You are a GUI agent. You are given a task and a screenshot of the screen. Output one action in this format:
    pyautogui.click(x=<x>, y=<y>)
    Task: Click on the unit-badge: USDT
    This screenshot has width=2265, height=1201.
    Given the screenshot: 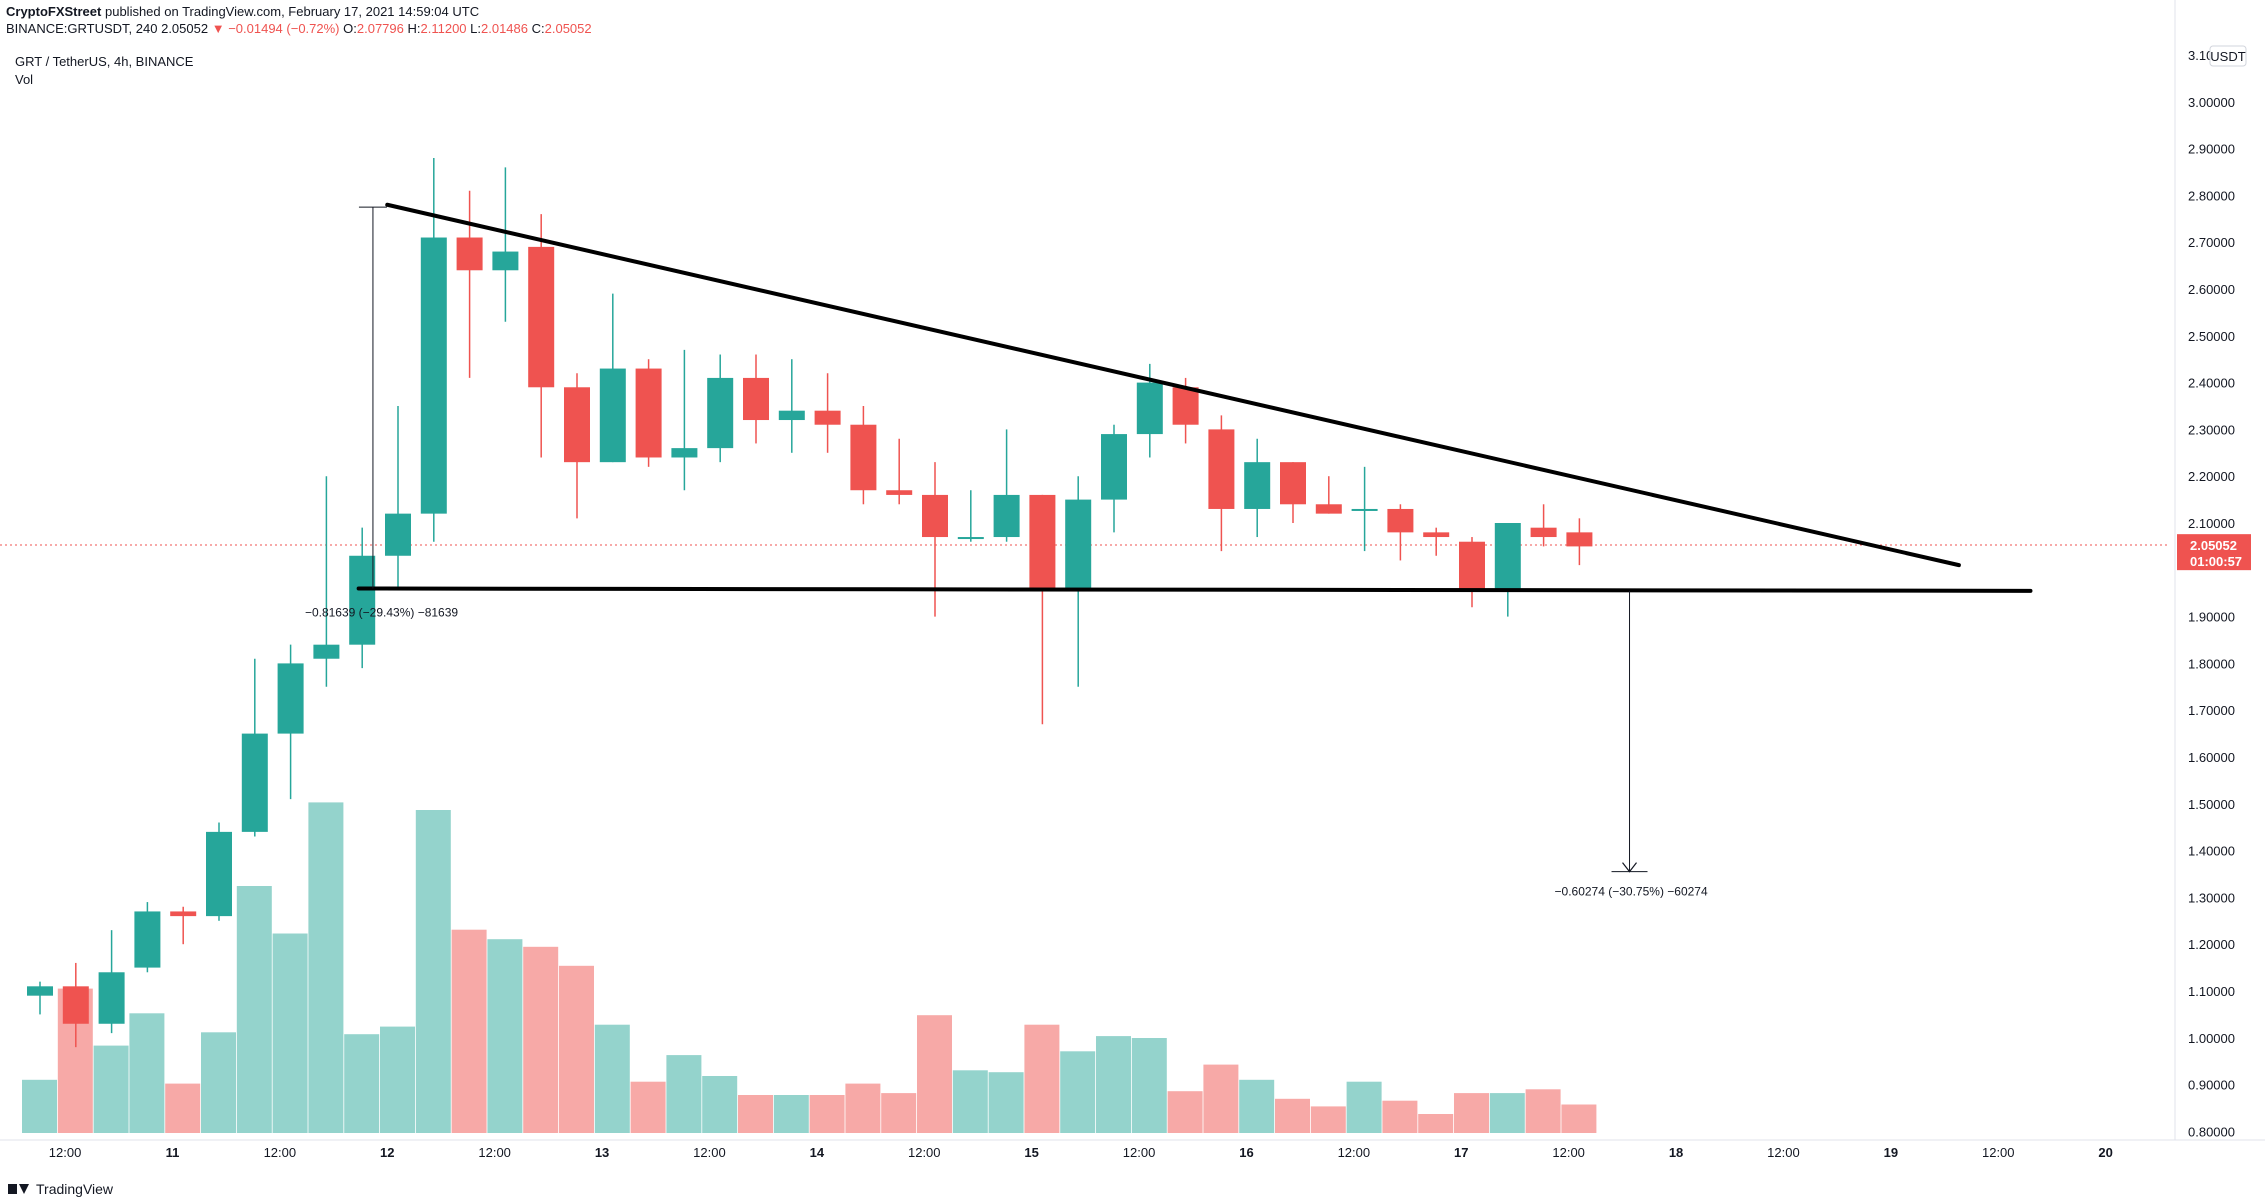 What is the action you would take?
    pyautogui.click(x=2228, y=56)
    